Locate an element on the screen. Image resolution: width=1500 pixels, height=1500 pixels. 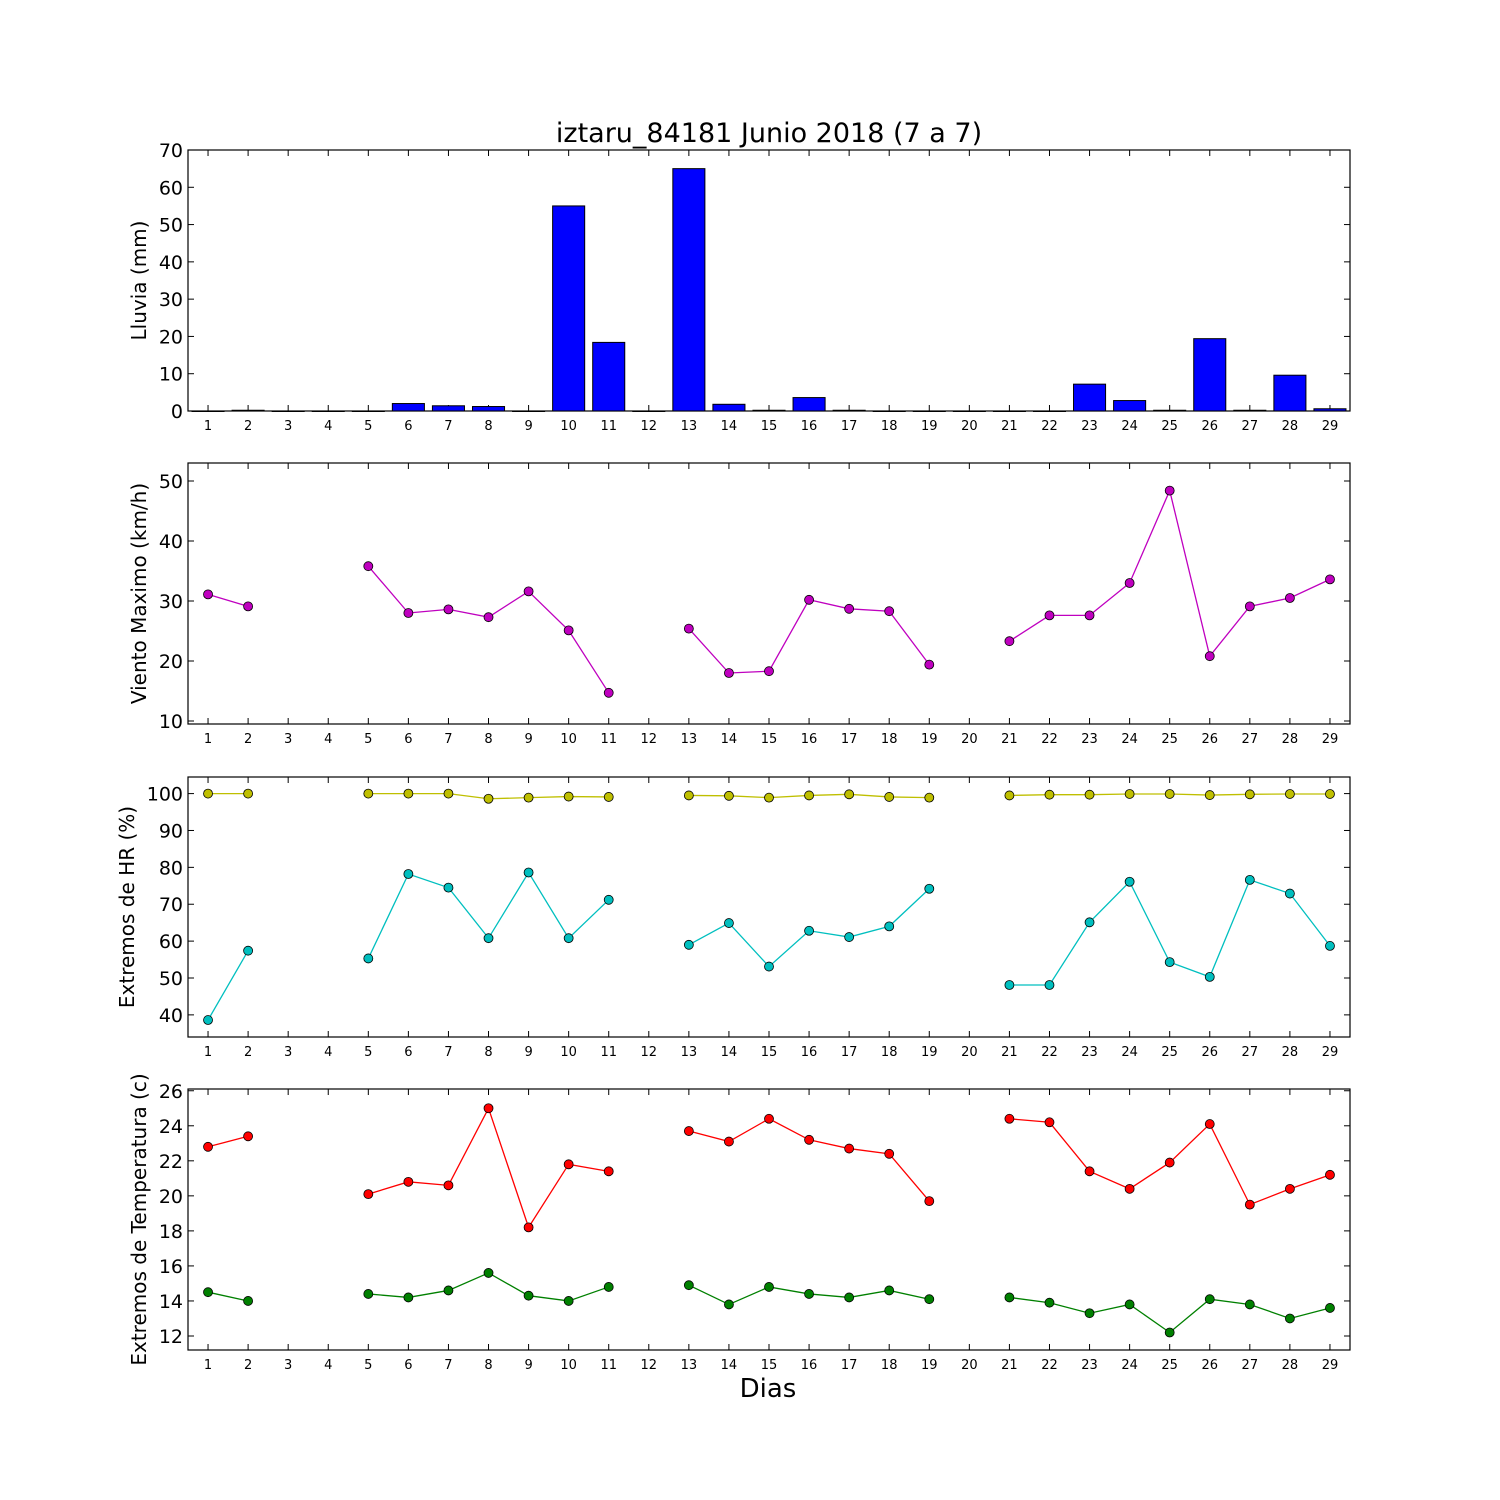
x-tick-label: 13 is located at coordinates (689, 1365).